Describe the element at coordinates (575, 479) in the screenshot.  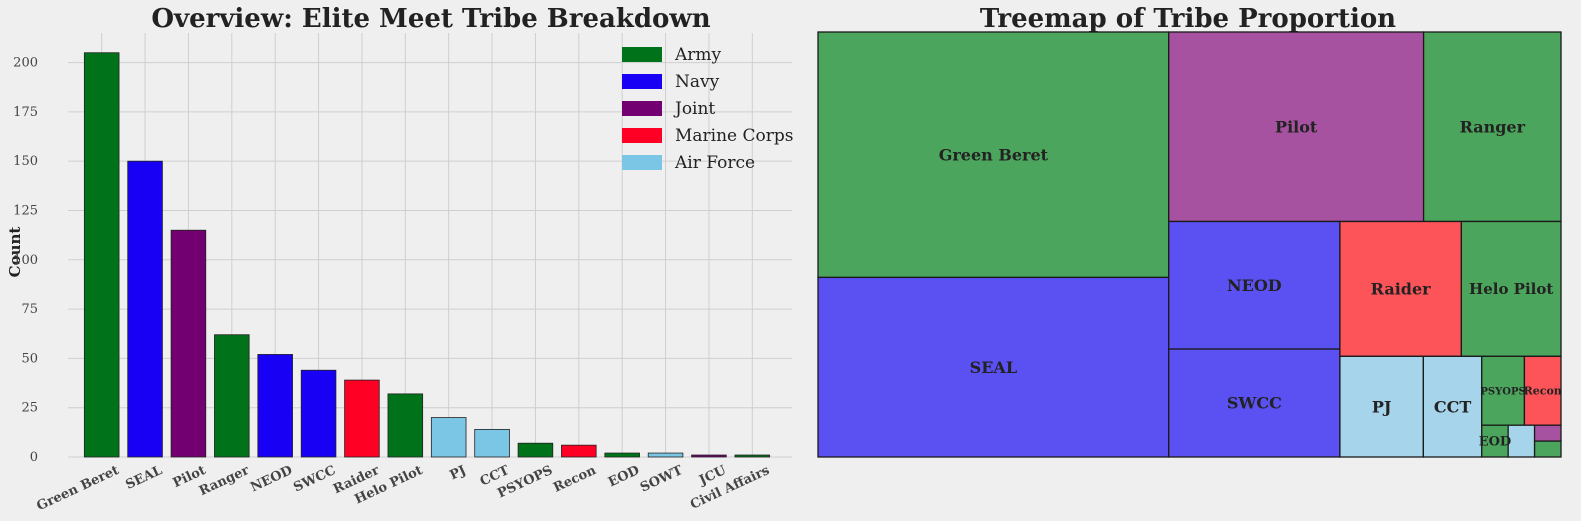
I see `x-tick-label: Recon` at that location.